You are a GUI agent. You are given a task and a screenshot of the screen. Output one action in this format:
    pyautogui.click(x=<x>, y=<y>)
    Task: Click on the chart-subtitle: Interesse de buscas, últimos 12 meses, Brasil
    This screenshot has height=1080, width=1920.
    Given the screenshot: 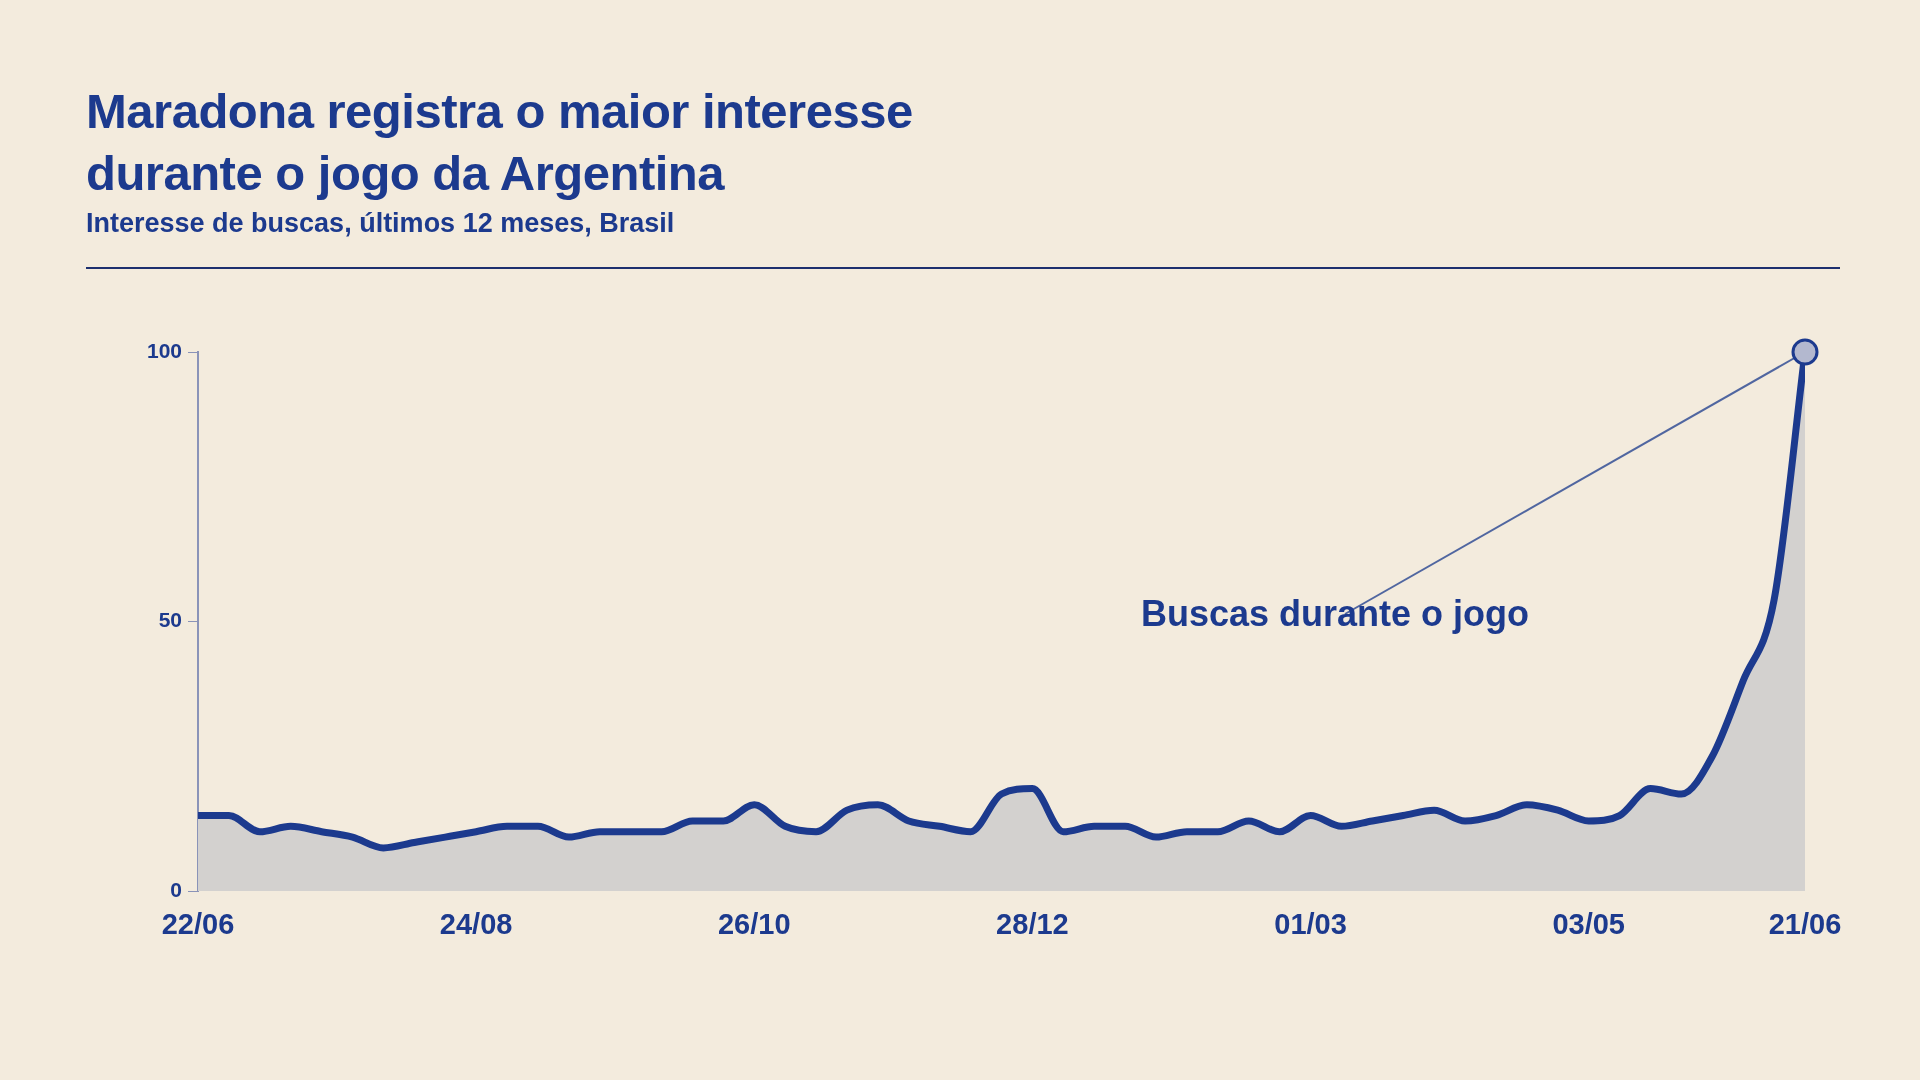 What is the action you would take?
    pyautogui.click(x=380, y=223)
    